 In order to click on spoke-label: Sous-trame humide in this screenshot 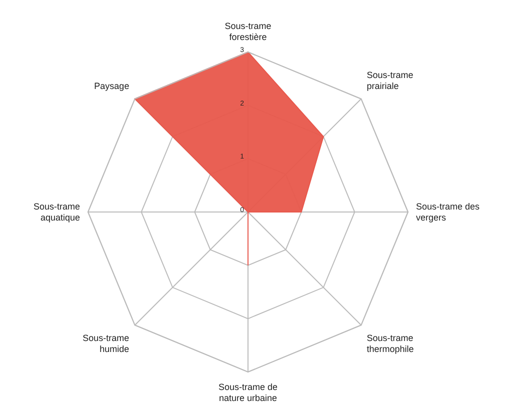, I will do `click(106, 343)`.